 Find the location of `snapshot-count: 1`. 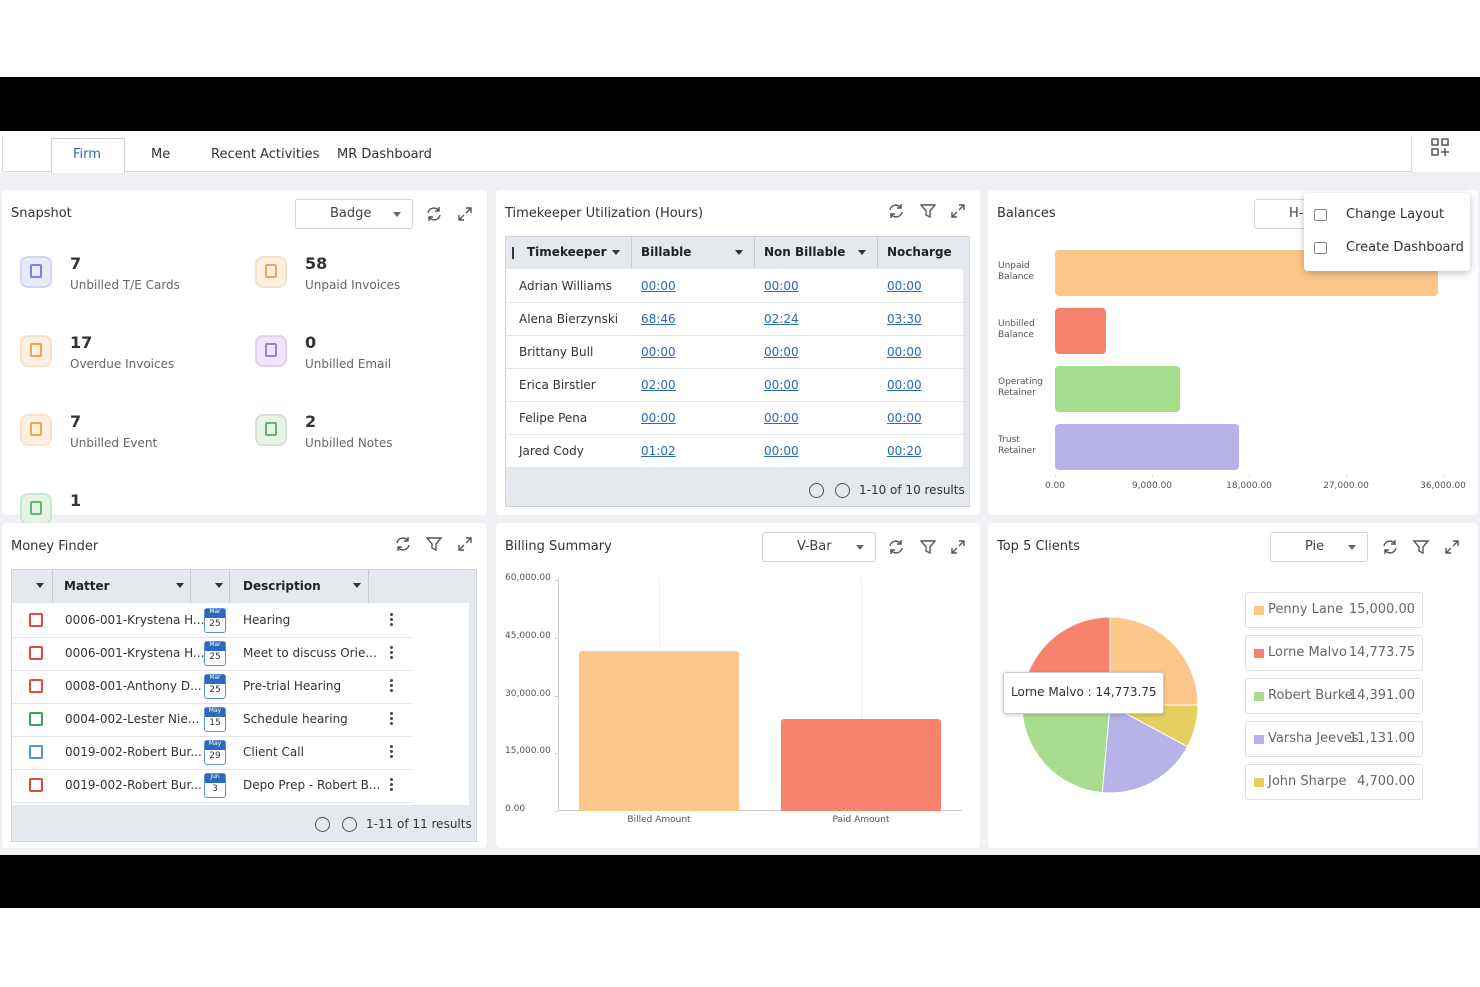

snapshot-count: 1 is located at coordinates (76, 500).